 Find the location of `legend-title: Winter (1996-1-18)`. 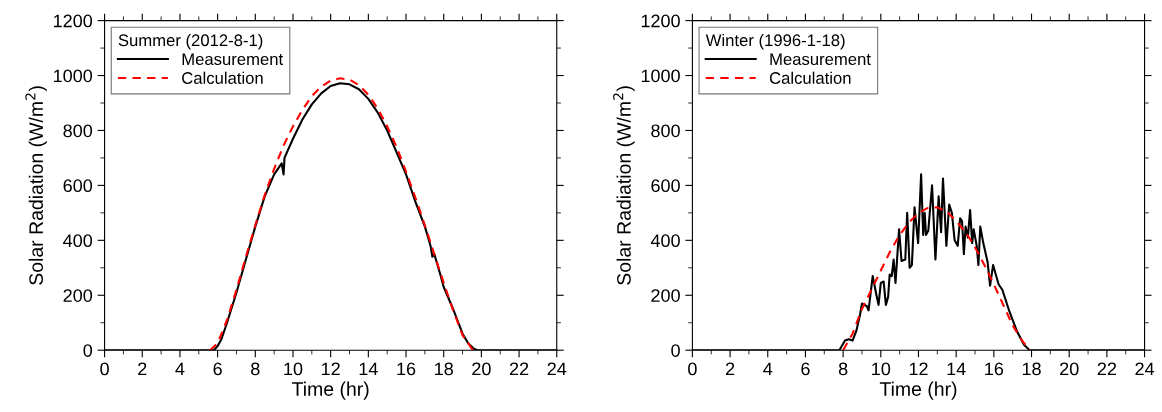

legend-title: Winter (1996-1-18) is located at coordinates (775, 41).